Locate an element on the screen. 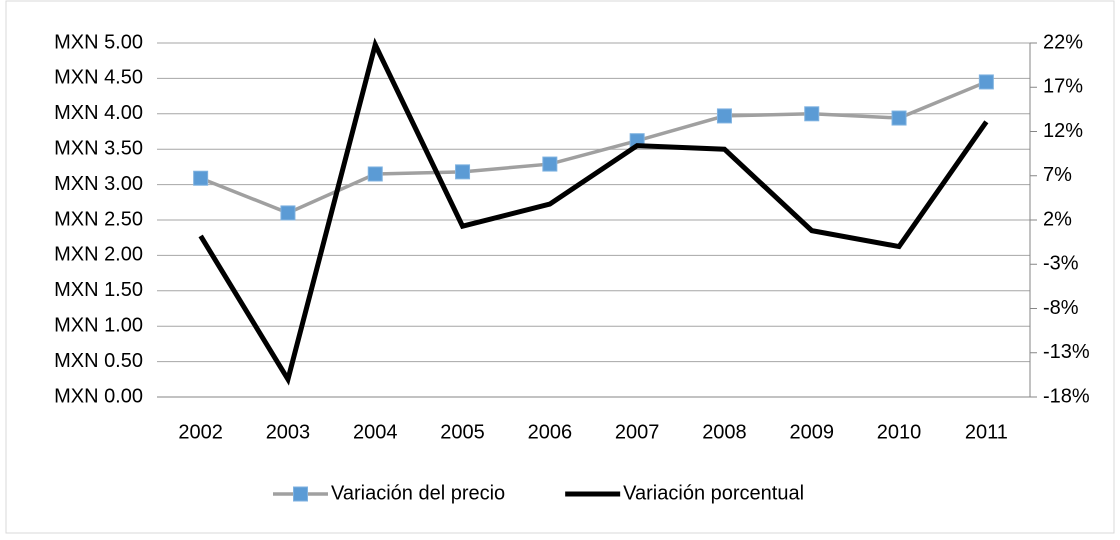  legend-label: Variación porcentual is located at coordinates (713, 493).